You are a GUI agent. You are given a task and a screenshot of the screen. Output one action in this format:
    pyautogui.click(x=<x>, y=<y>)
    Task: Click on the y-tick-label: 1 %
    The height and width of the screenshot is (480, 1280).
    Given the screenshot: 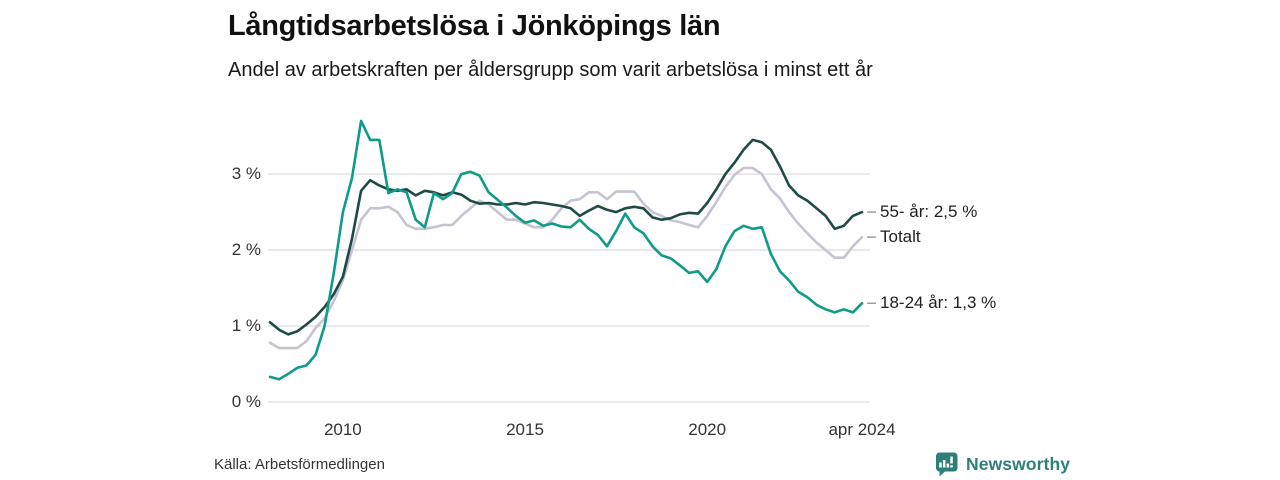 What is the action you would take?
    pyautogui.click(x=246, y=326)
    